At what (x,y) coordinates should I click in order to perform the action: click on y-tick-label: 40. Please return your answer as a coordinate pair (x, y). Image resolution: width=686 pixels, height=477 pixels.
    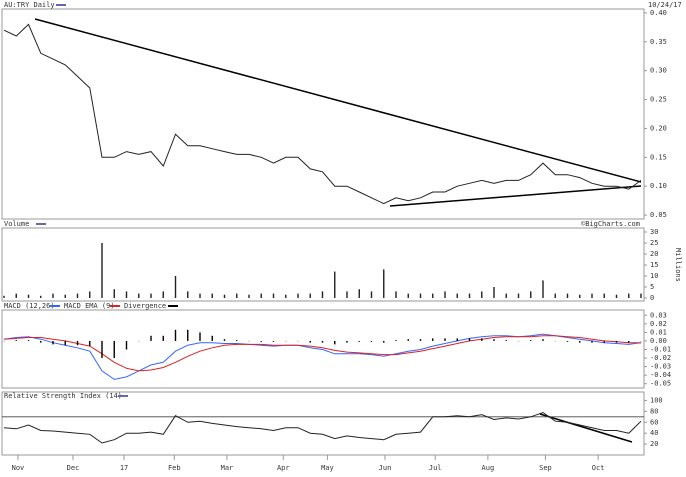
    Looking at the image, I should click on (654, 433).